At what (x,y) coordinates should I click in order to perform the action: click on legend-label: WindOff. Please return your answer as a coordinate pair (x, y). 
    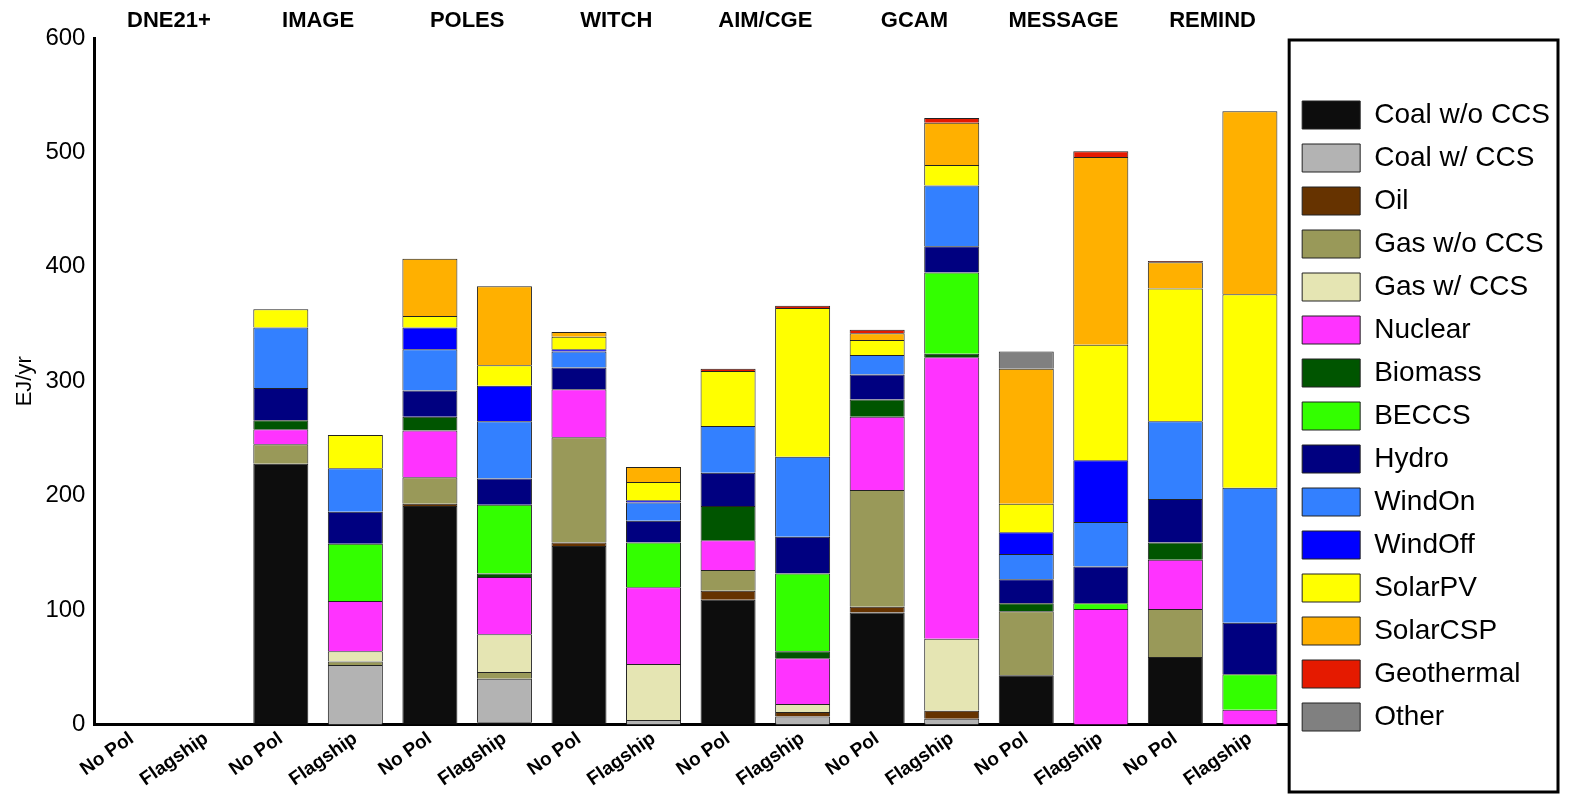
    Looking at the image, I should click on (1425, 543).